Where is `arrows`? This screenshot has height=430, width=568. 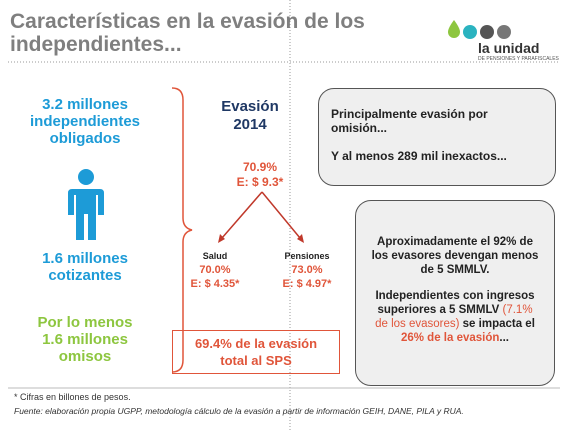 arrows is located at coordinates (261, 215).